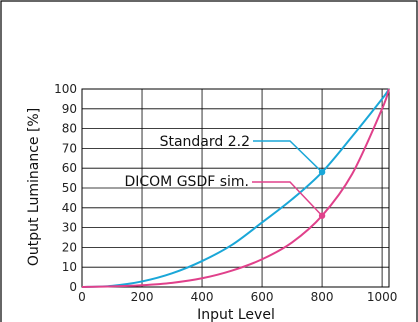 This screenshot has width=418, height=322. Describe the element at coordinates (237, 297) in the screenshot. I see `x-axis-ticks: 0 200 400 600 800 1000` at that location.